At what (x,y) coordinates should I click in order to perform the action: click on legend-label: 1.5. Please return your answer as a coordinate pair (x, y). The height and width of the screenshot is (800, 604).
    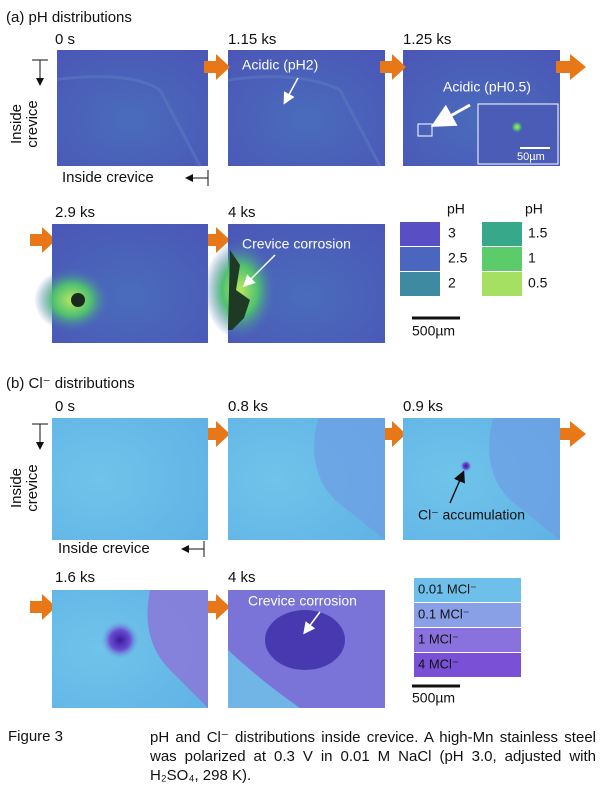
    Looking at the image, I should click on (538, 233).